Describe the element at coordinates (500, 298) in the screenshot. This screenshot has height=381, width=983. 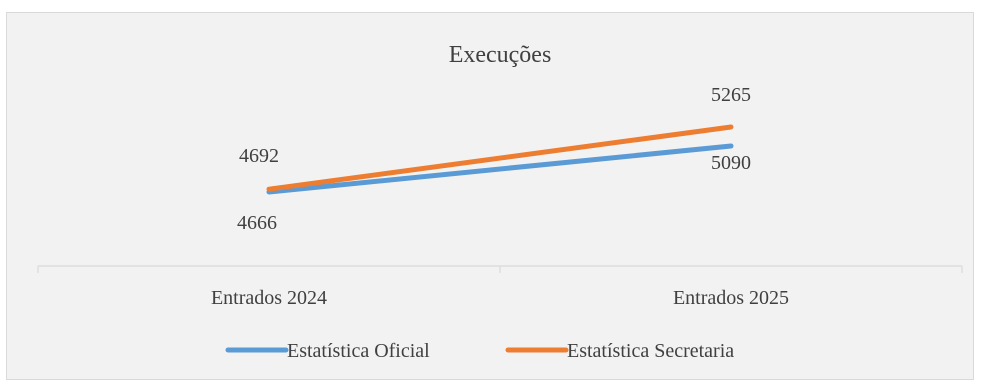
I see `x-tick-labels: Entrados 2024 Entrados 2025` at that location.